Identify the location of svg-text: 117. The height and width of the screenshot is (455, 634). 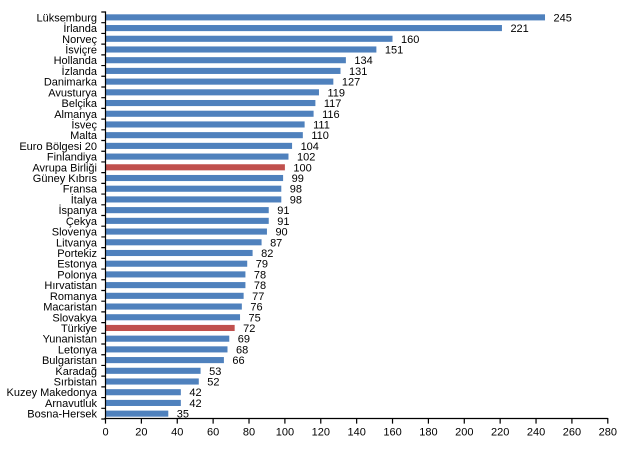
(333, 104).